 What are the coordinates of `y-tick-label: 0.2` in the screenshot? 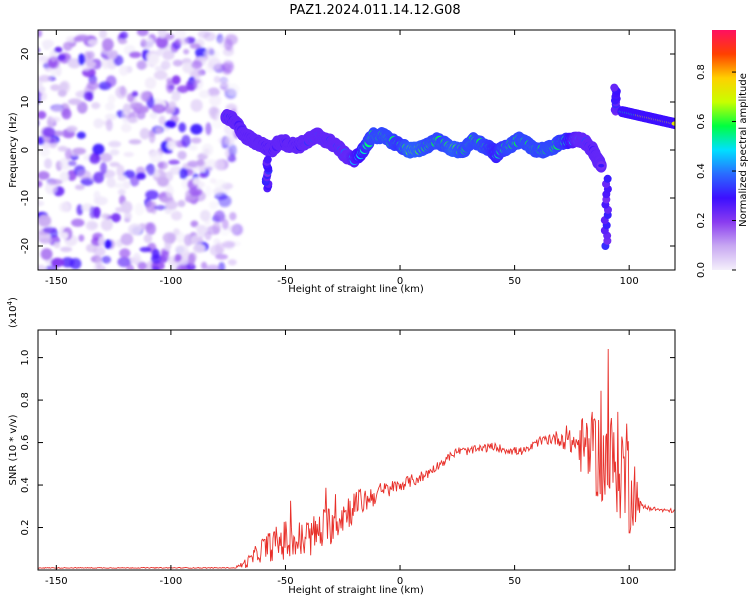 It's located at (25, 528).